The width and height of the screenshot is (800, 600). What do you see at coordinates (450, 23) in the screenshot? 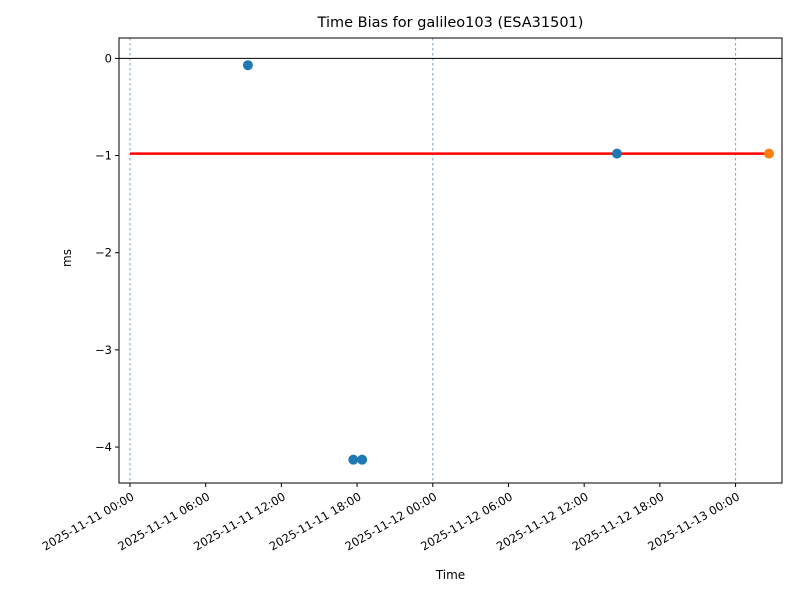
I see `chart-title: Time Bias for galileo103 (ESA31501)` at bounding box center [450, 23].